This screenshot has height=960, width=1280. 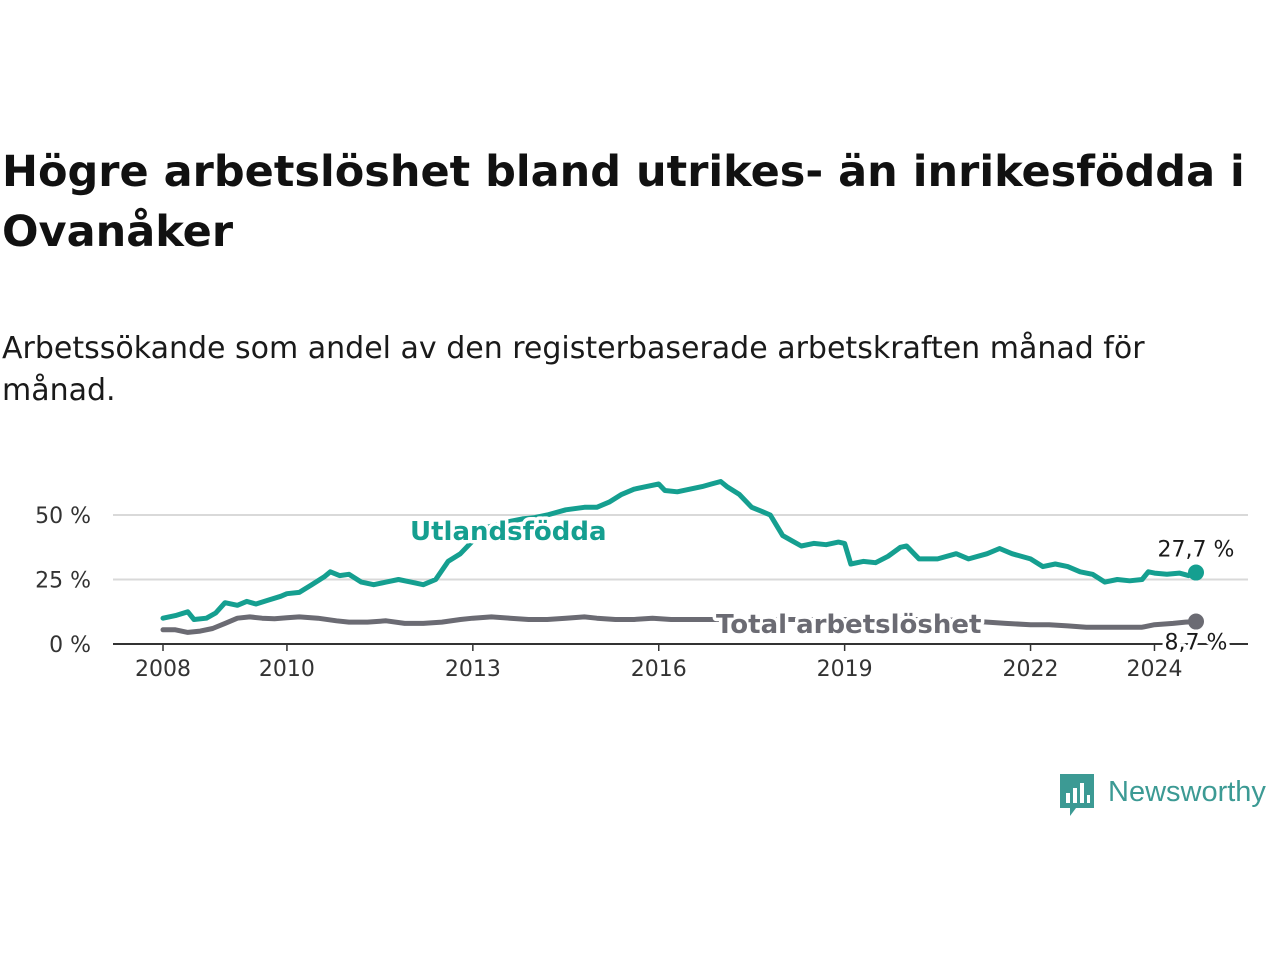 What do you see at coordinates (845, 669) in the screenshot?
I see `x-tick-label: 2019` at bounding box center [845, 669].